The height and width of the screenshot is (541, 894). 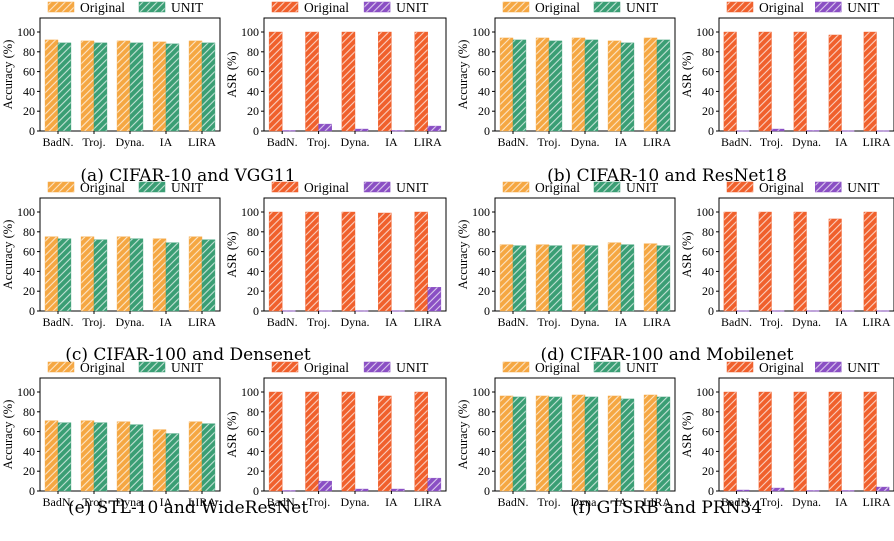 What do you see at coordinates (188, 355) in the screenshot?
I see `panel-caption: (c) CIFAR-100 and Densenet` at bounding box center [188, 355].